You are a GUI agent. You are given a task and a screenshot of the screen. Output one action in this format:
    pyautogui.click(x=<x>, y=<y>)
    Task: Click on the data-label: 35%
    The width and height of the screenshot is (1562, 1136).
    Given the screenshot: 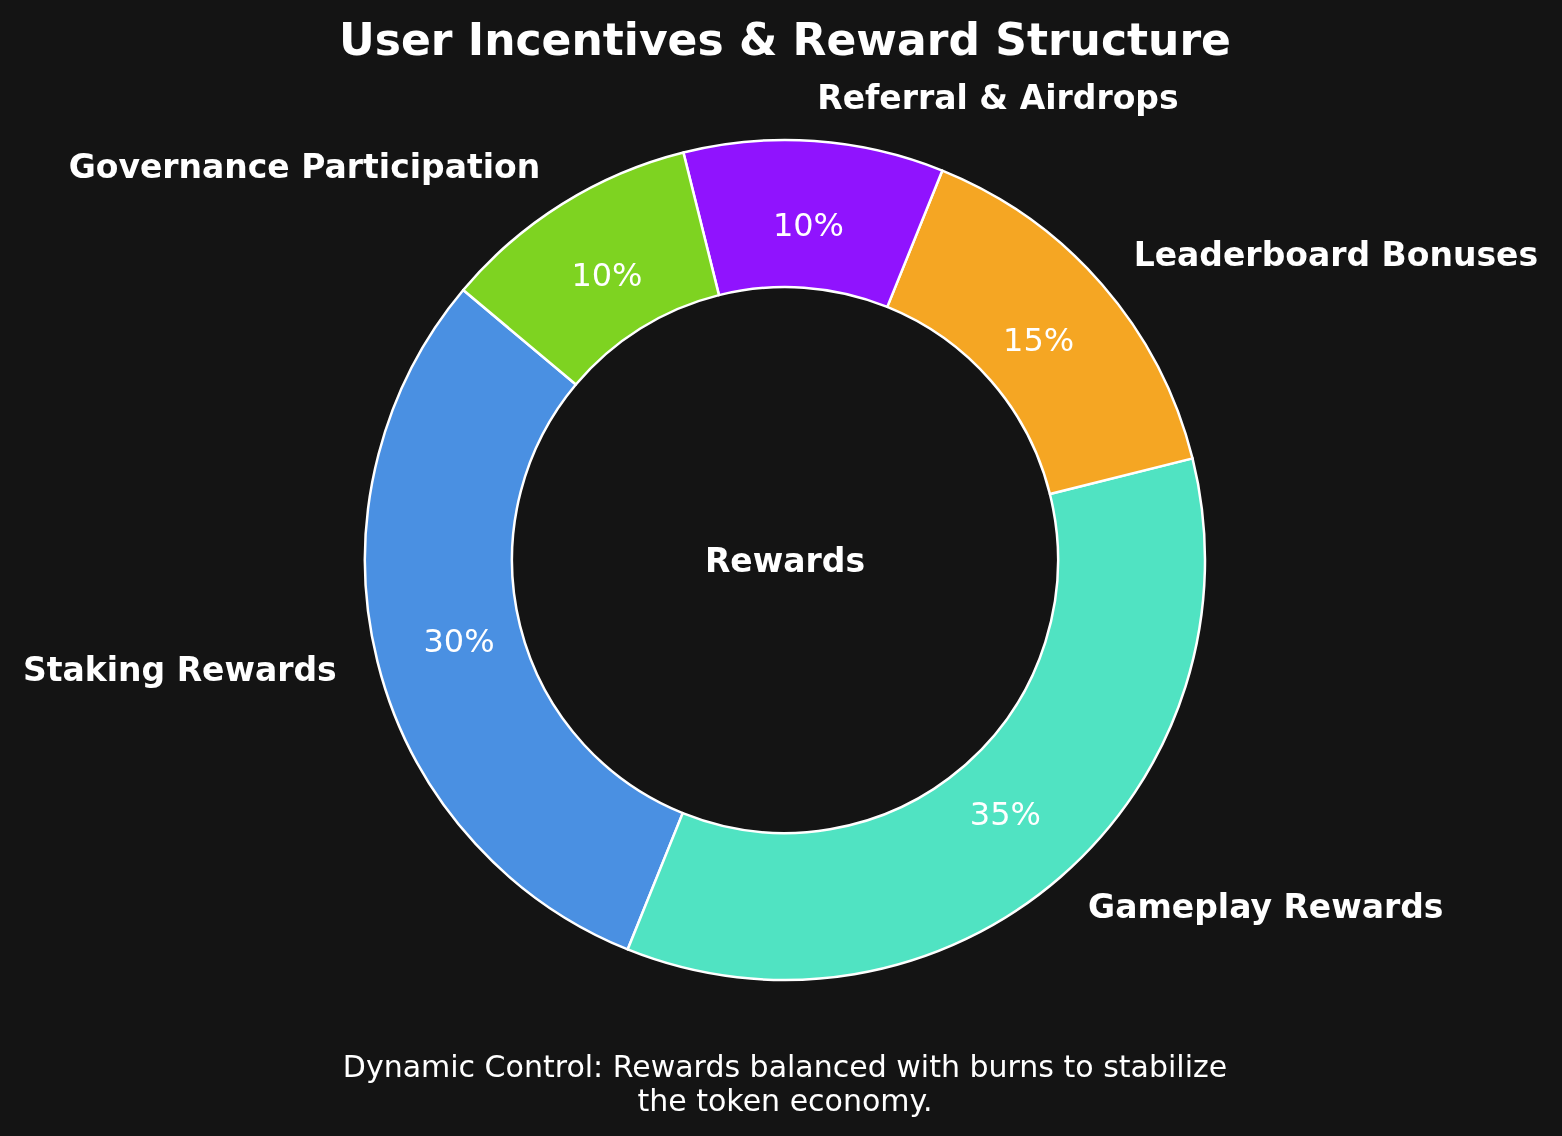 What is the action you would take?
    pyautogui.click(x=1005, y=813)
    